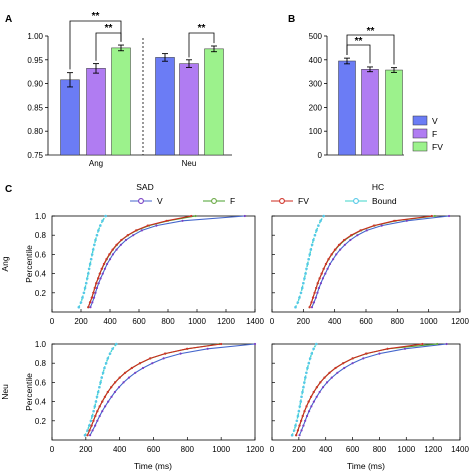  Describe the element at coordinates (232, 201) in the screenshot. I see `panel-c-legend-label: F` at that location.